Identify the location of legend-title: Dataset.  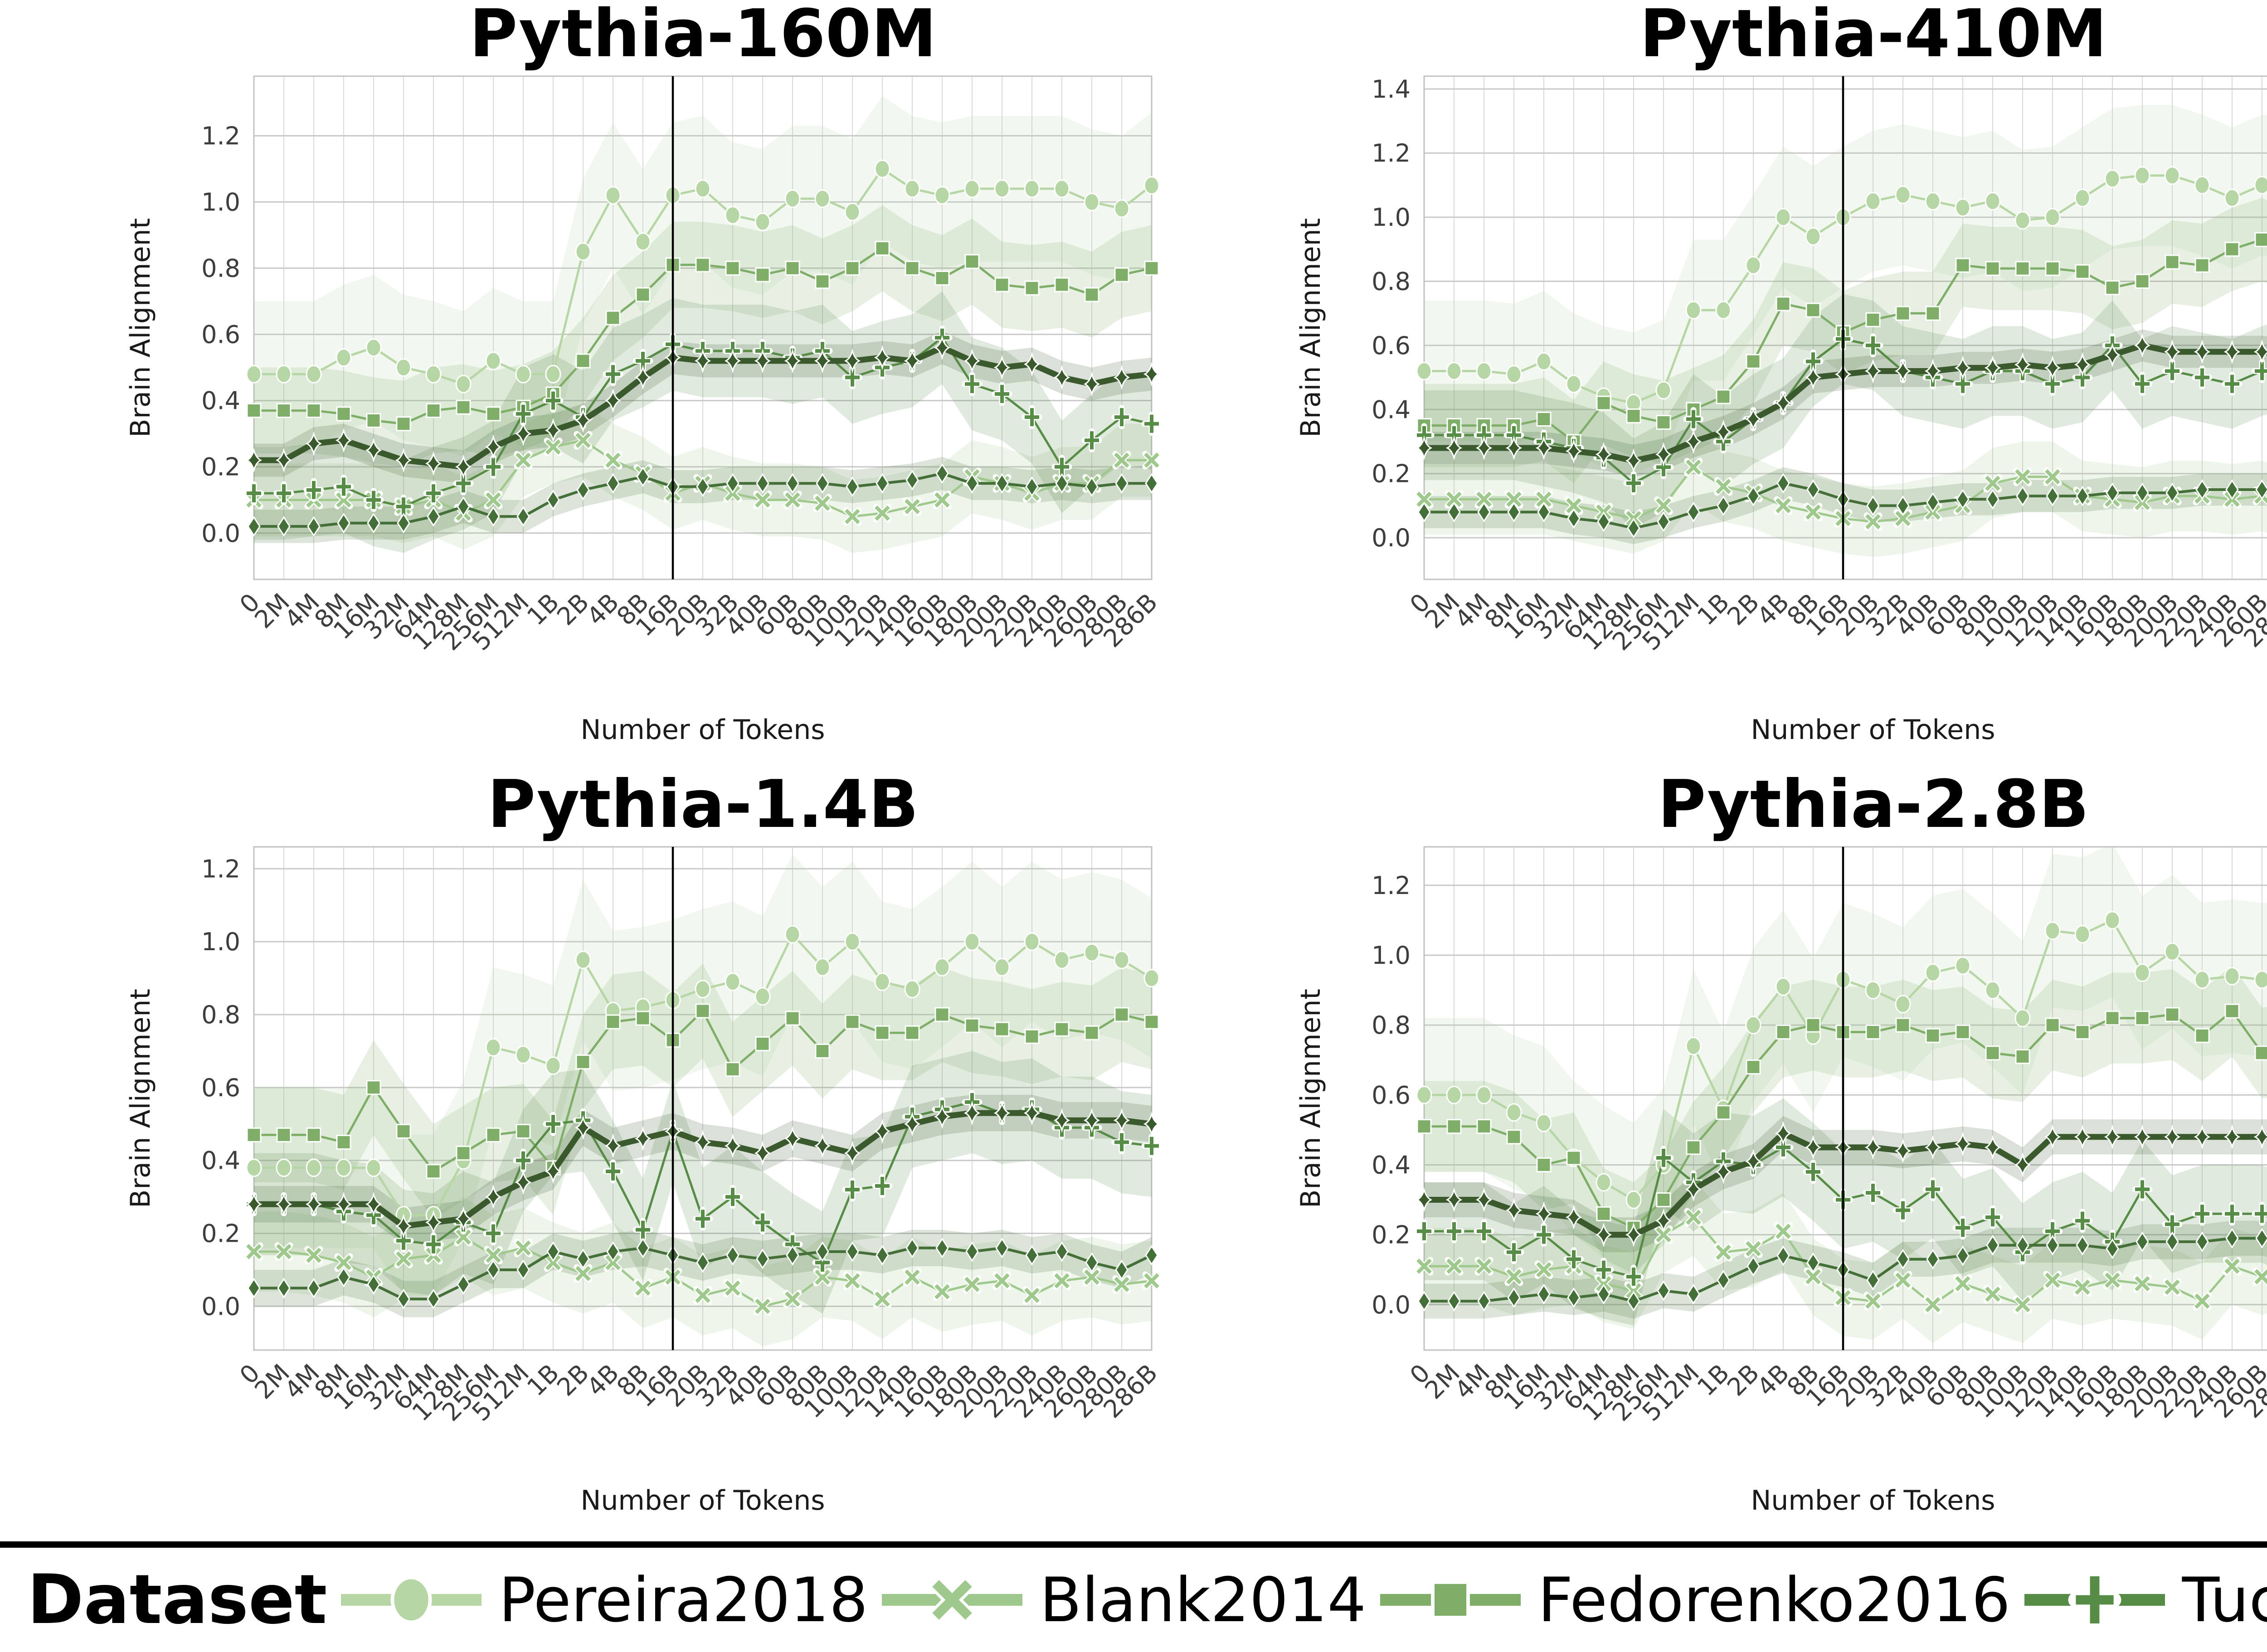
(177, 1599).